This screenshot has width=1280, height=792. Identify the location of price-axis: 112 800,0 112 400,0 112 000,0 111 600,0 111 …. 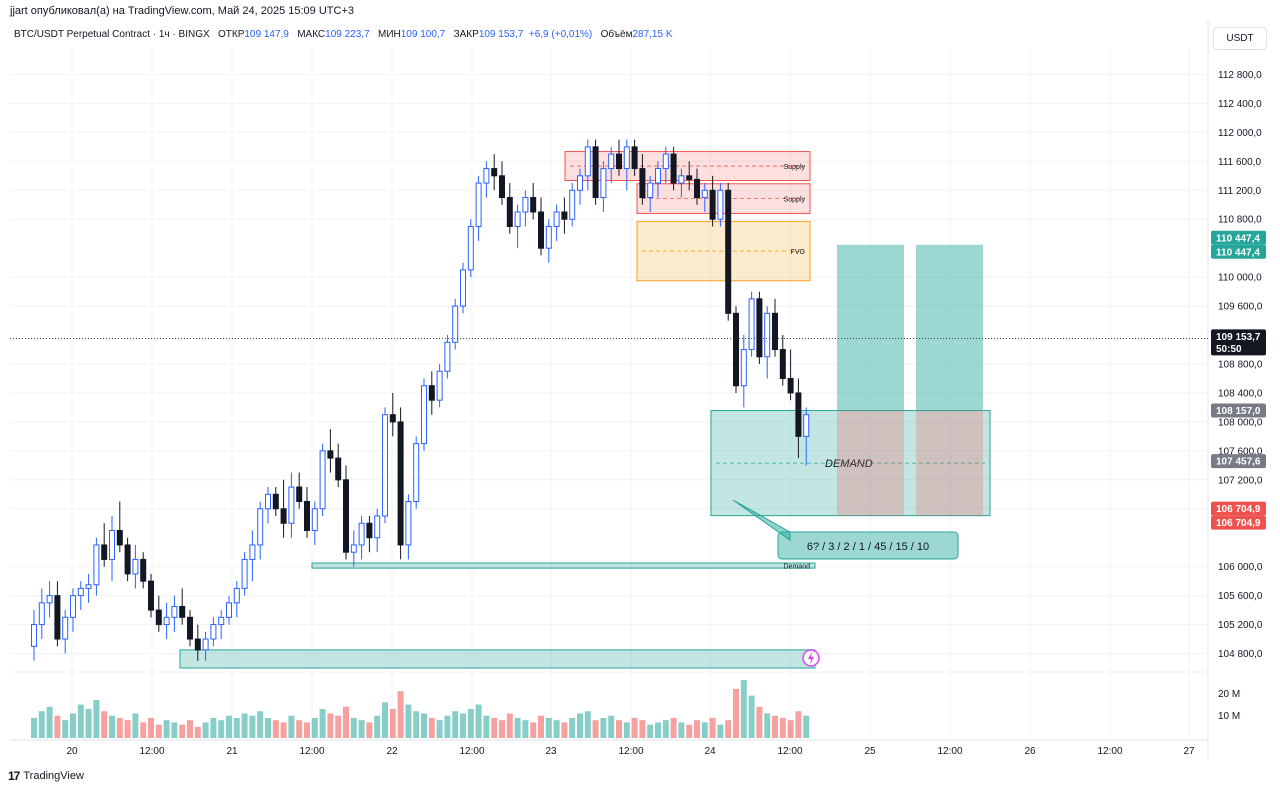
(1240, 365).